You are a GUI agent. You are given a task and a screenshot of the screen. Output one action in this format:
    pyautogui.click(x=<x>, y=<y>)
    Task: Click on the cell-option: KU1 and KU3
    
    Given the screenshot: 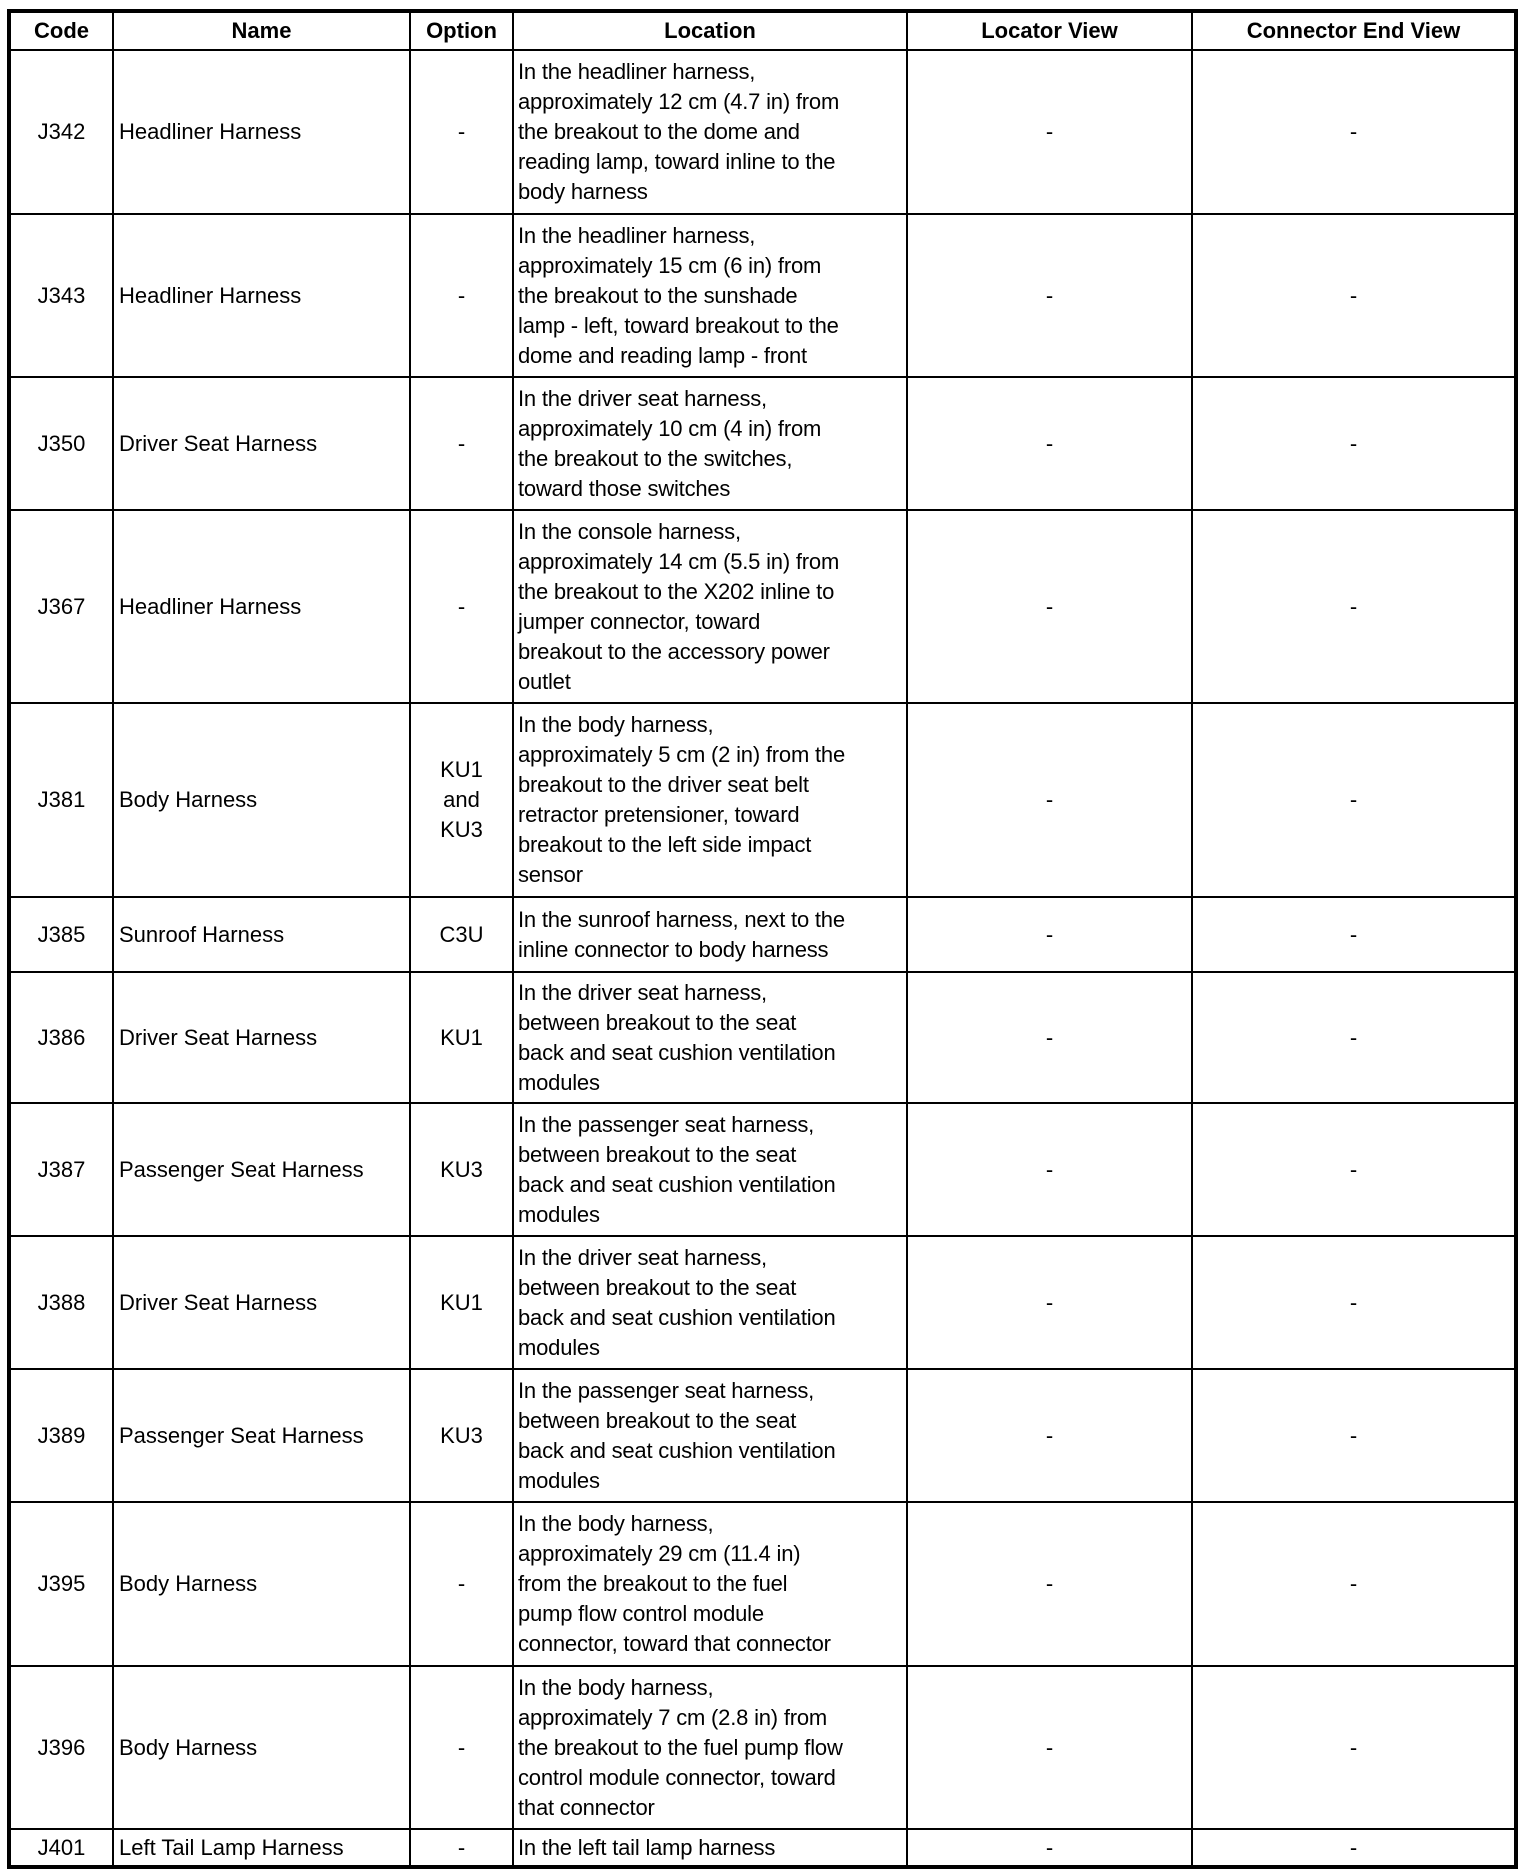 What is the action you would take?
    pyautogui.click(x=461, y=800)
    